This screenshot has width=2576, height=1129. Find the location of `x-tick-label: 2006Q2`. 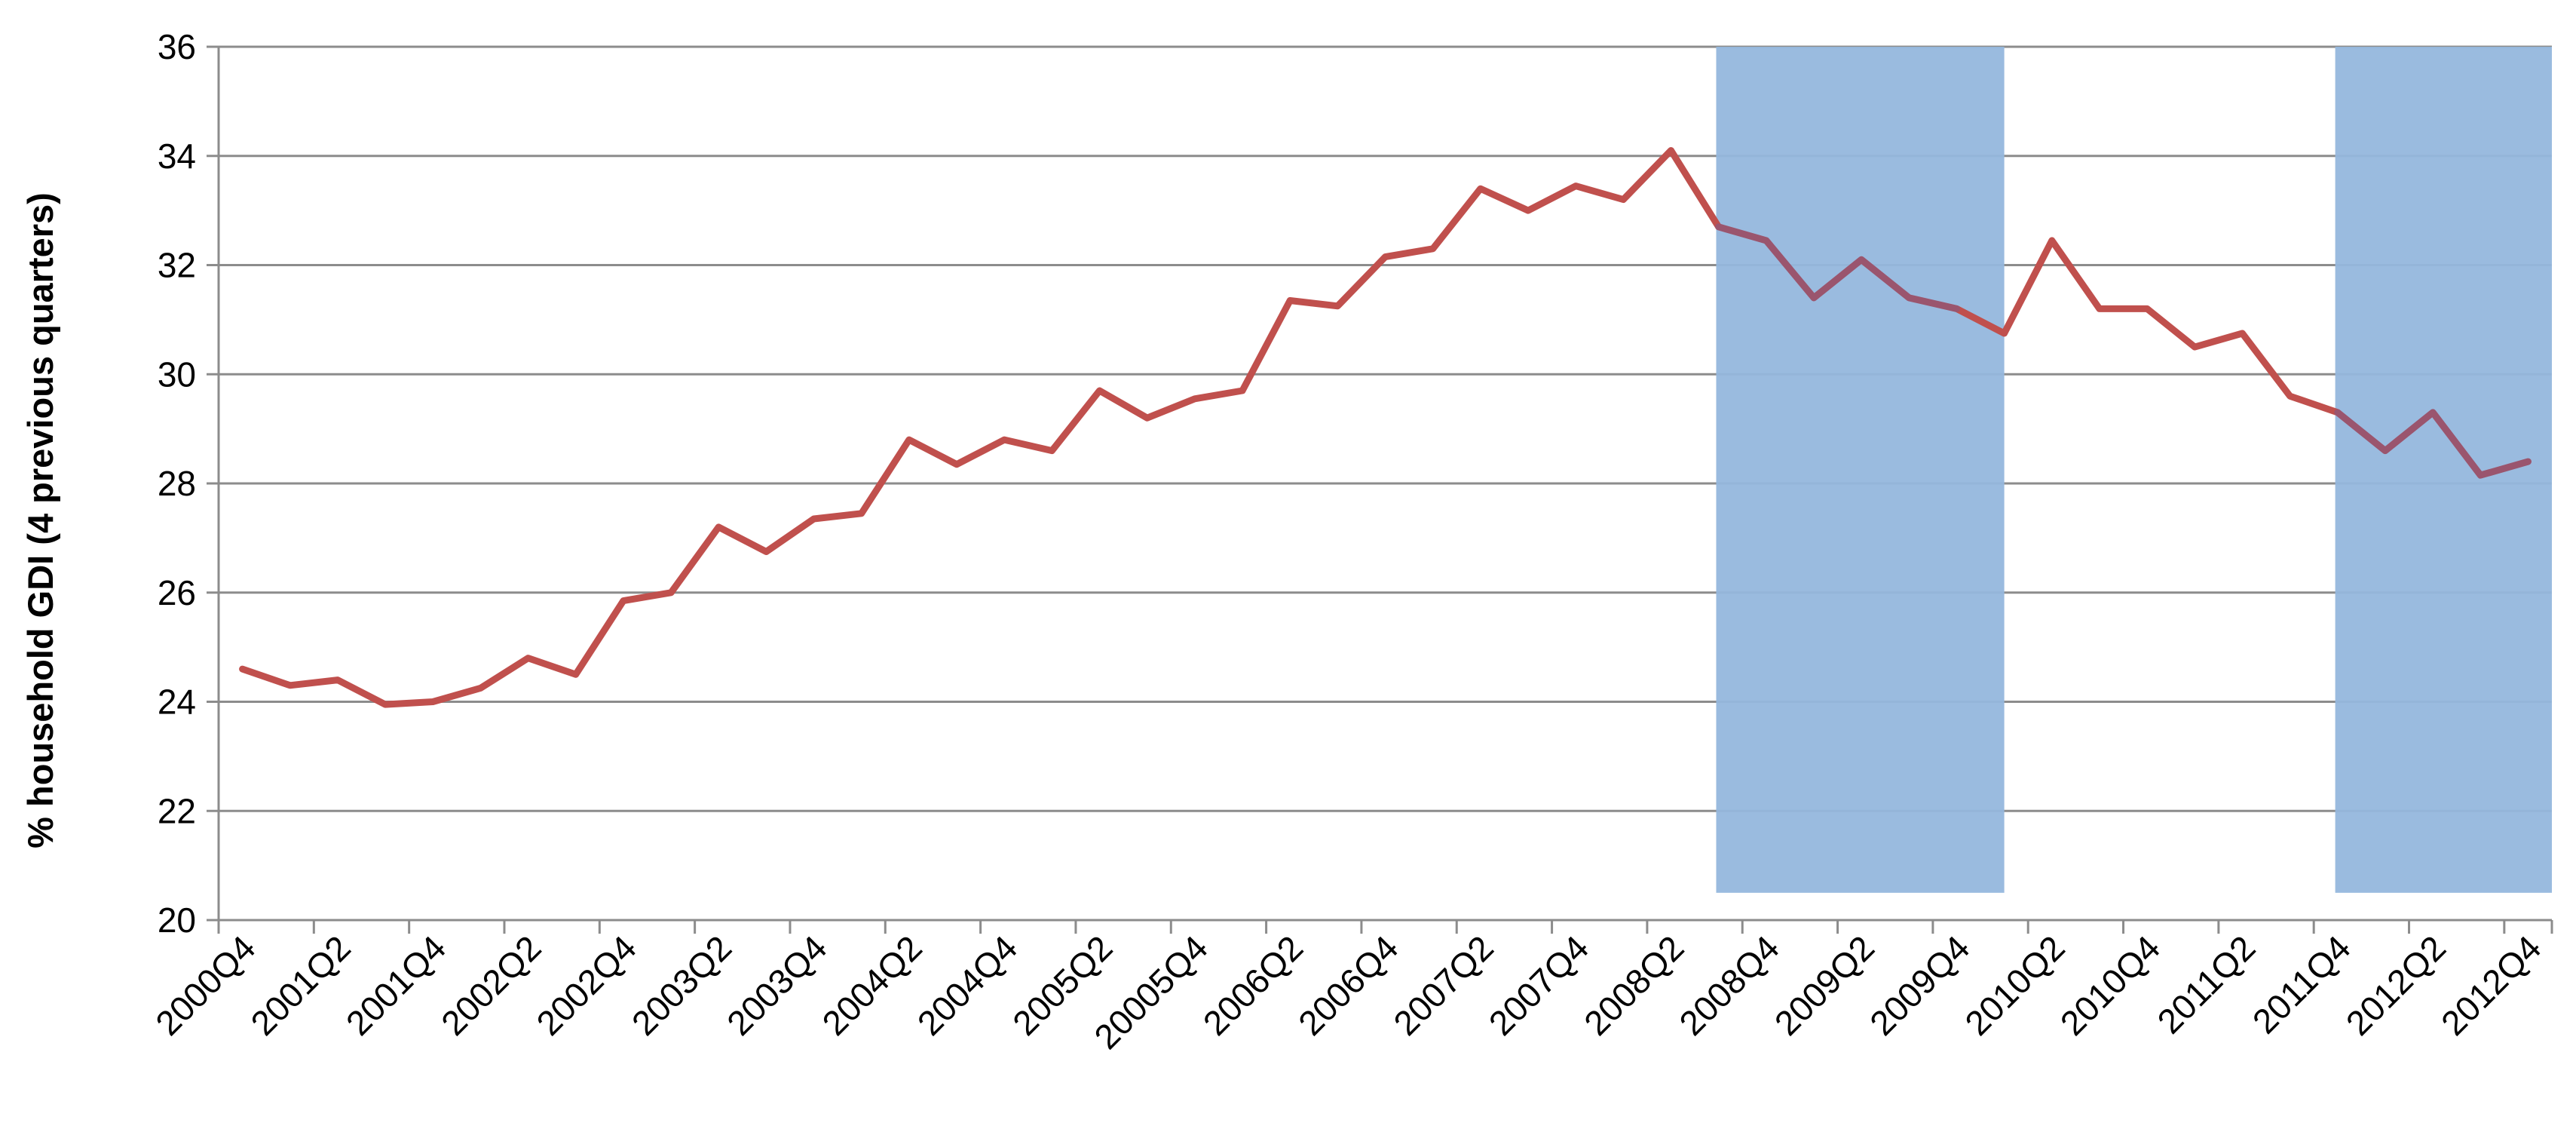

x-tick-label: 2006Q2 is located at coordinates (1253, 985).